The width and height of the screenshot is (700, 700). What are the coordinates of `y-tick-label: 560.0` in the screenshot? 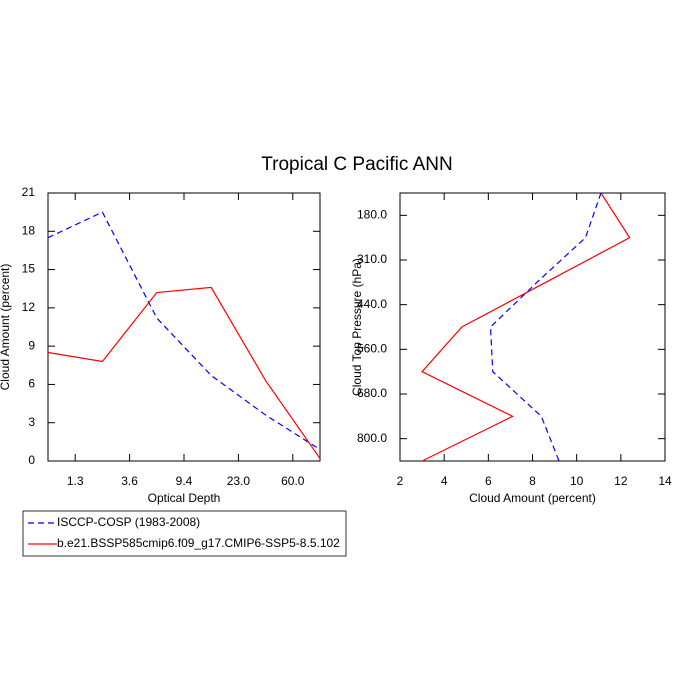 It's located at (372, 349).